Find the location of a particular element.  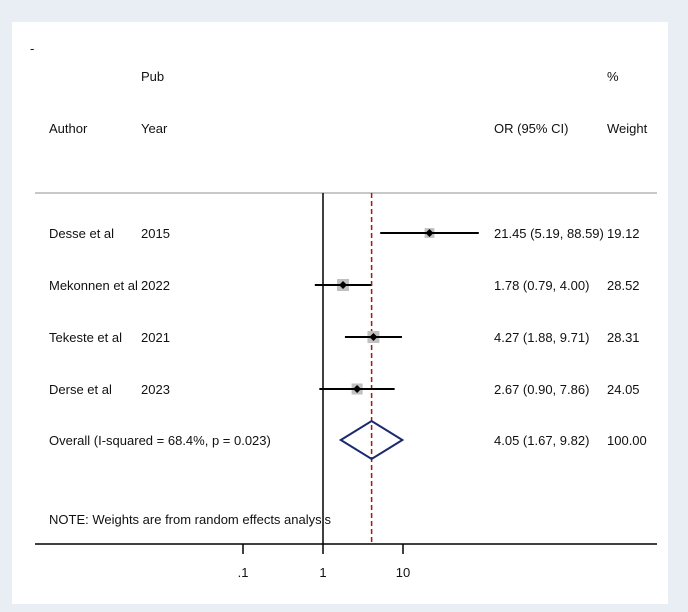

corner-mark: - is located at coordinates (32, 48).